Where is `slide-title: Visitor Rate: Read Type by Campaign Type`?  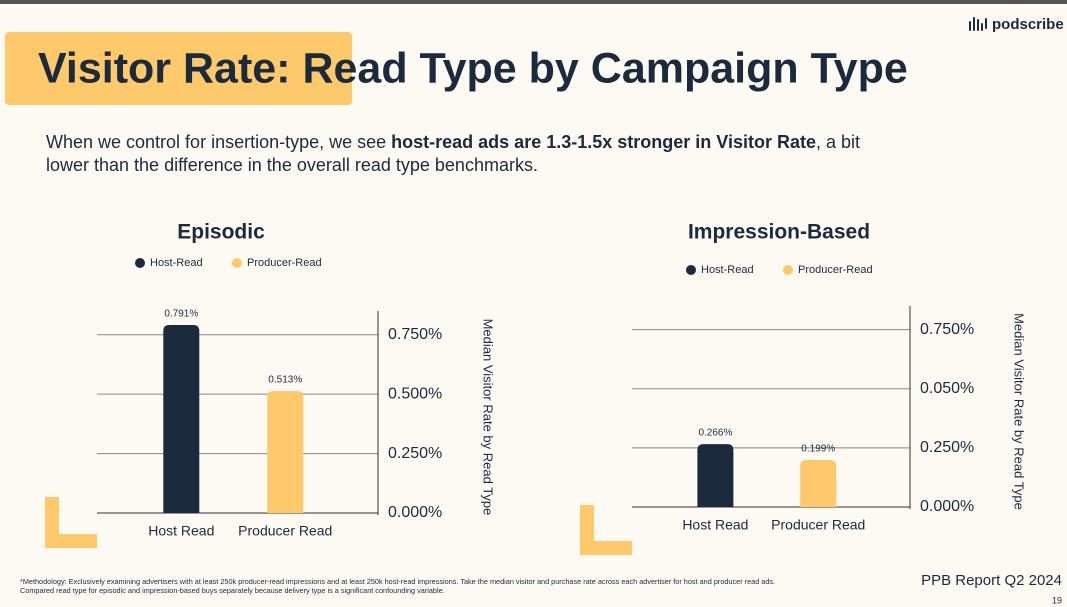
slide-title: Visitor Rate: Read Type by Campaign Type is located at coordinates (473, 68).